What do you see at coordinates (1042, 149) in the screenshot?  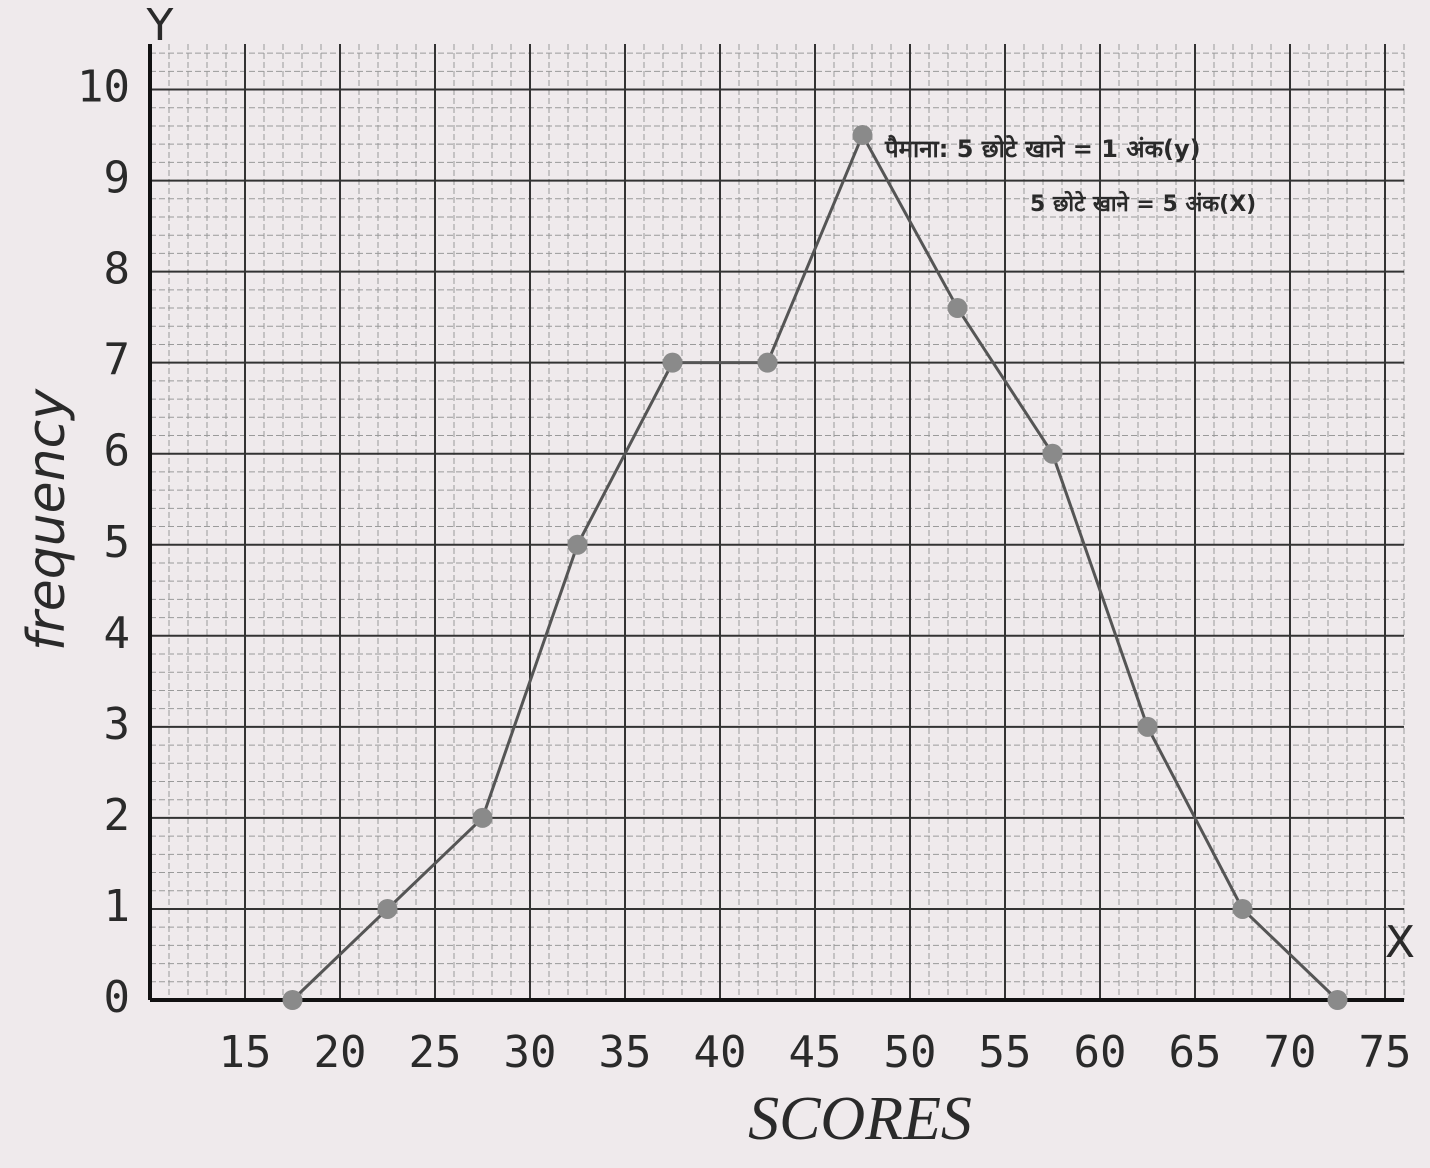 I see `annotation: पैमाना: 5 छोटे खाने = 1 अंक(y)` at bounding box center [1042, 149].